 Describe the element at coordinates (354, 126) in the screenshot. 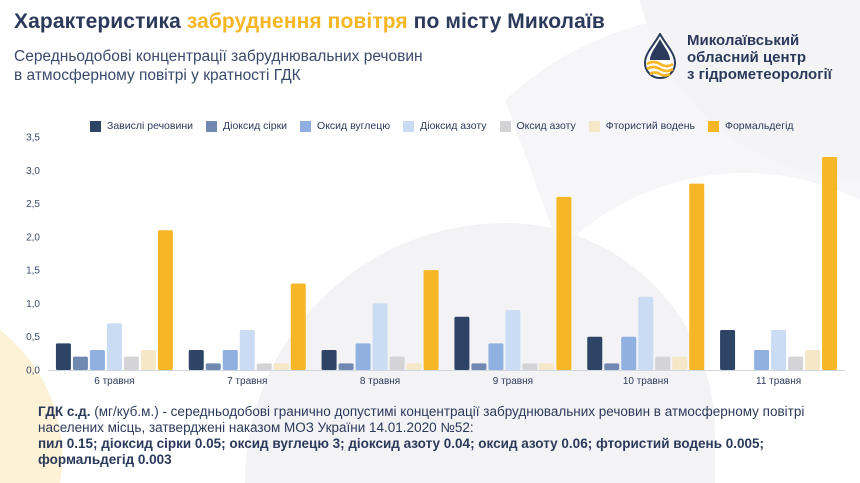

I see `legend-label: Оксид вуглецю` at that location.